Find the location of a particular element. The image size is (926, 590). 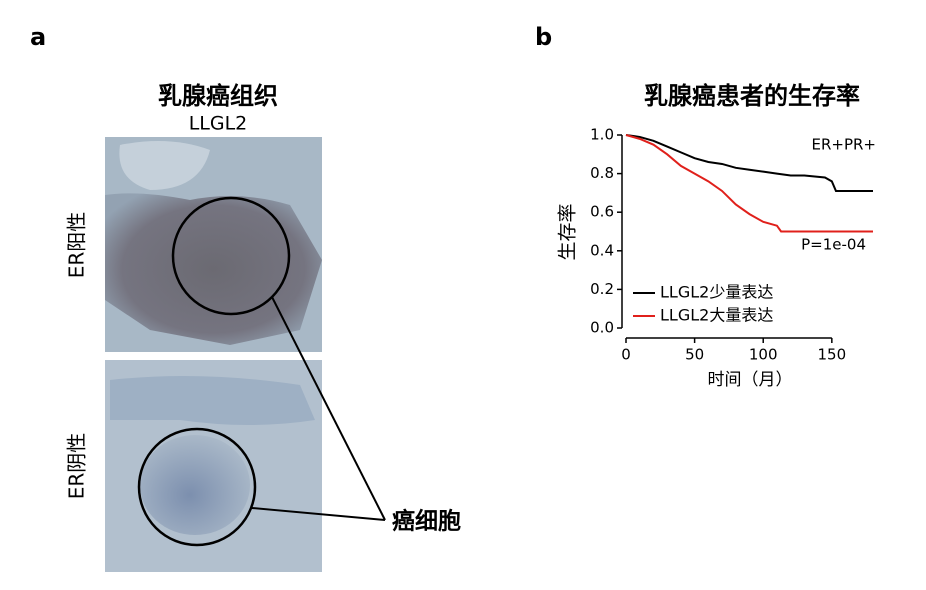

x-tick-label: 100 is located at coordinates (763, 355).